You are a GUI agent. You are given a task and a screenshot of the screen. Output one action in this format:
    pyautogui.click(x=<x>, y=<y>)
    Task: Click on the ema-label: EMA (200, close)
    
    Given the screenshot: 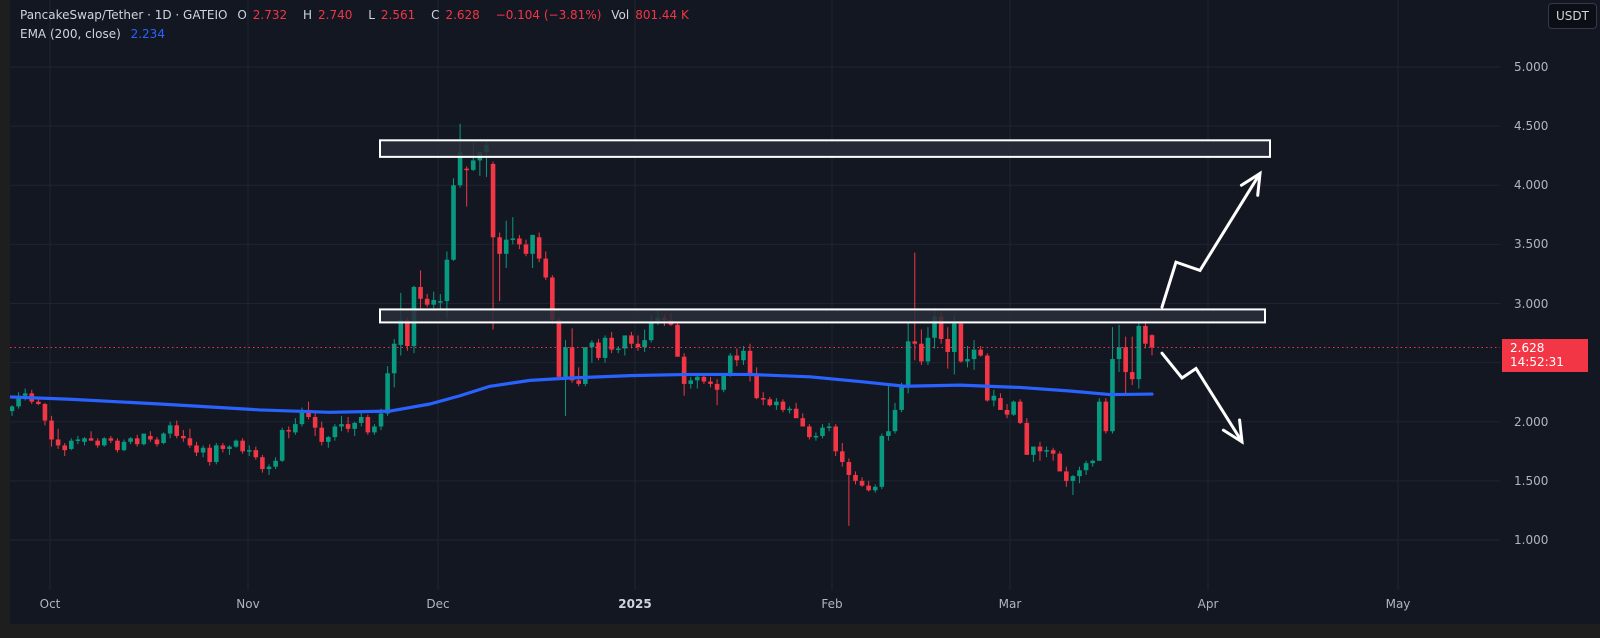 What is the action you would take?
    pyautogui.click(x=70, y=34)
    